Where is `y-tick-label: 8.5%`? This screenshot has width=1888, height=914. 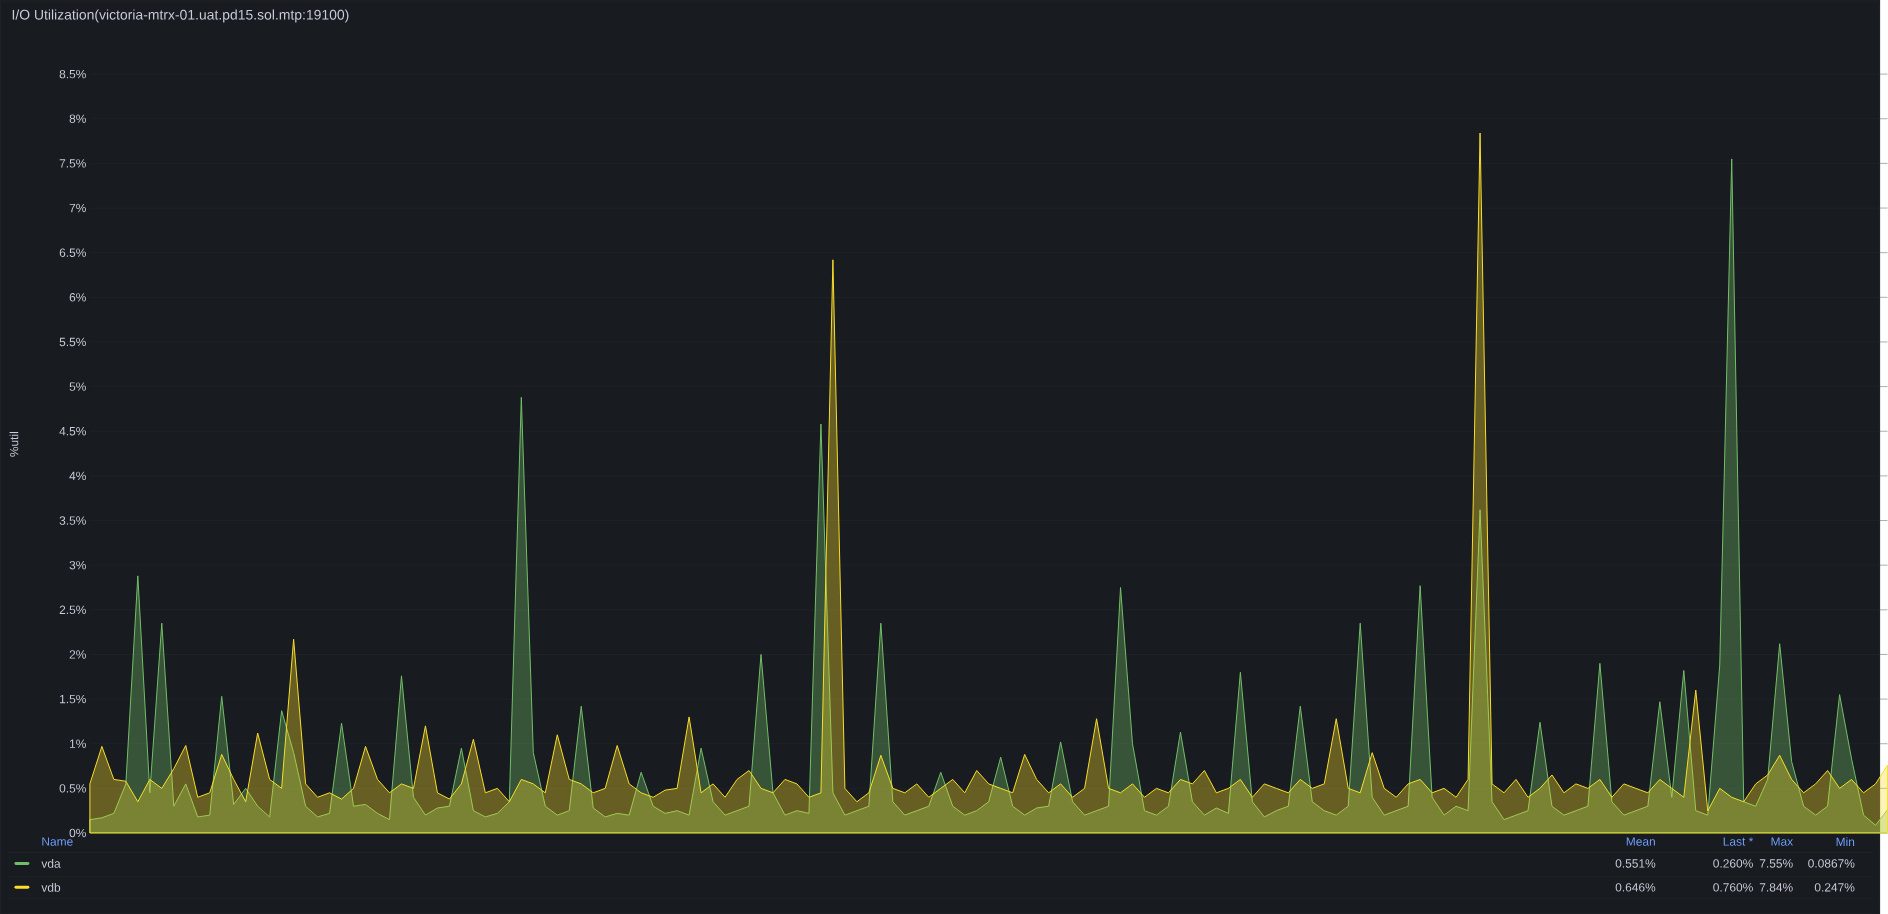
y-tick-label: 8.5% is located at coordinates (72, 74).